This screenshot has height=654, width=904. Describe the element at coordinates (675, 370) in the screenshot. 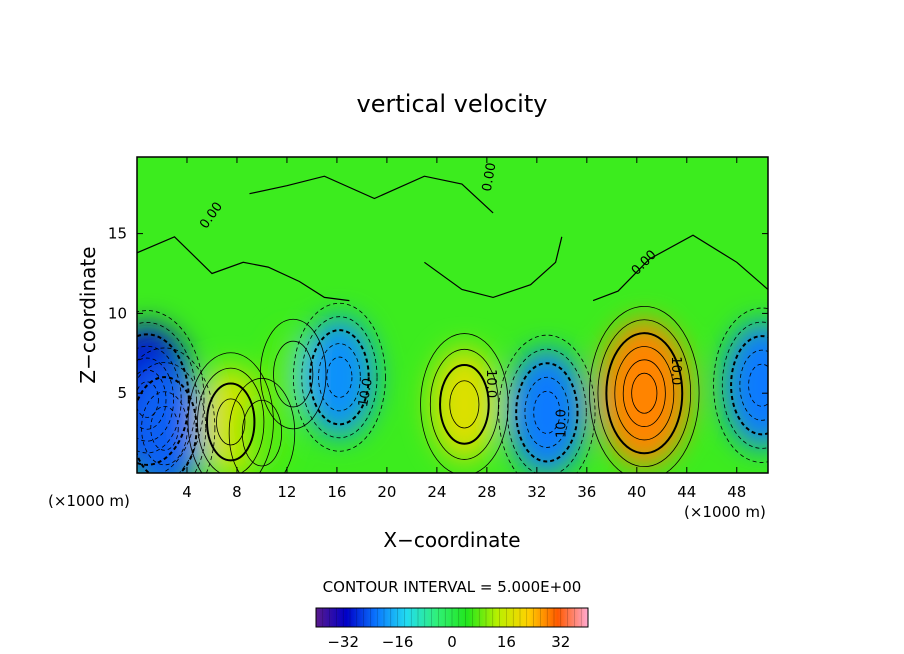

I see `contour-label-6: 10.0` at that location.